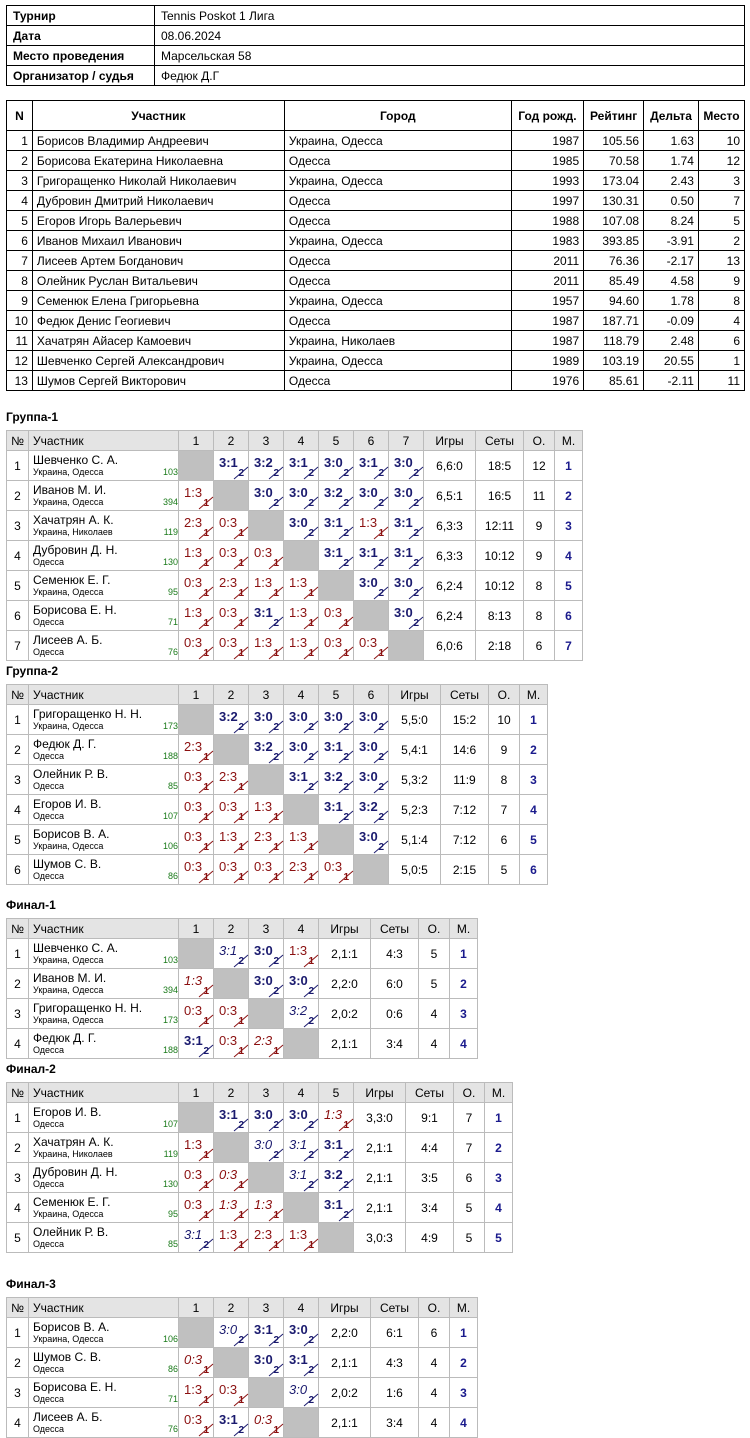  I want to click on col-header: Год рожд., so click(547, 115).